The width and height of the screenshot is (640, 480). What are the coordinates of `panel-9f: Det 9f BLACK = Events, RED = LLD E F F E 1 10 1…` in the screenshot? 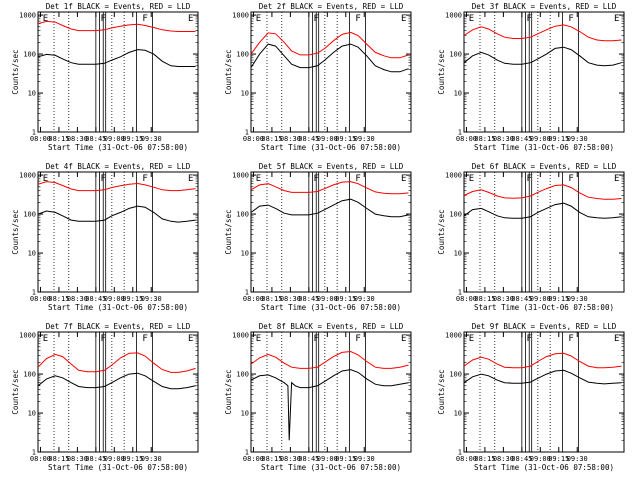 It's located at (531, 397).